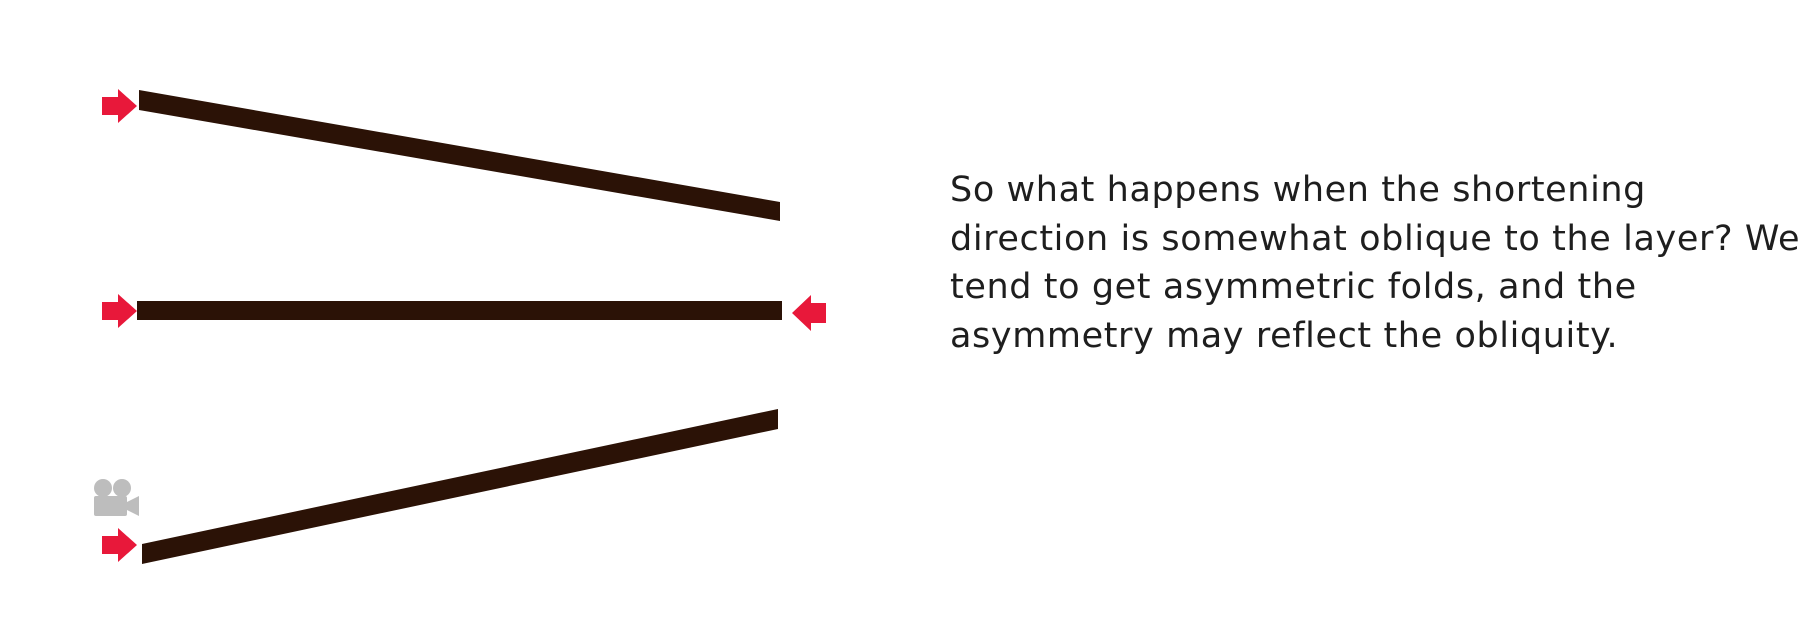  I want to click on layer-tilted-down, so click(459, 155).